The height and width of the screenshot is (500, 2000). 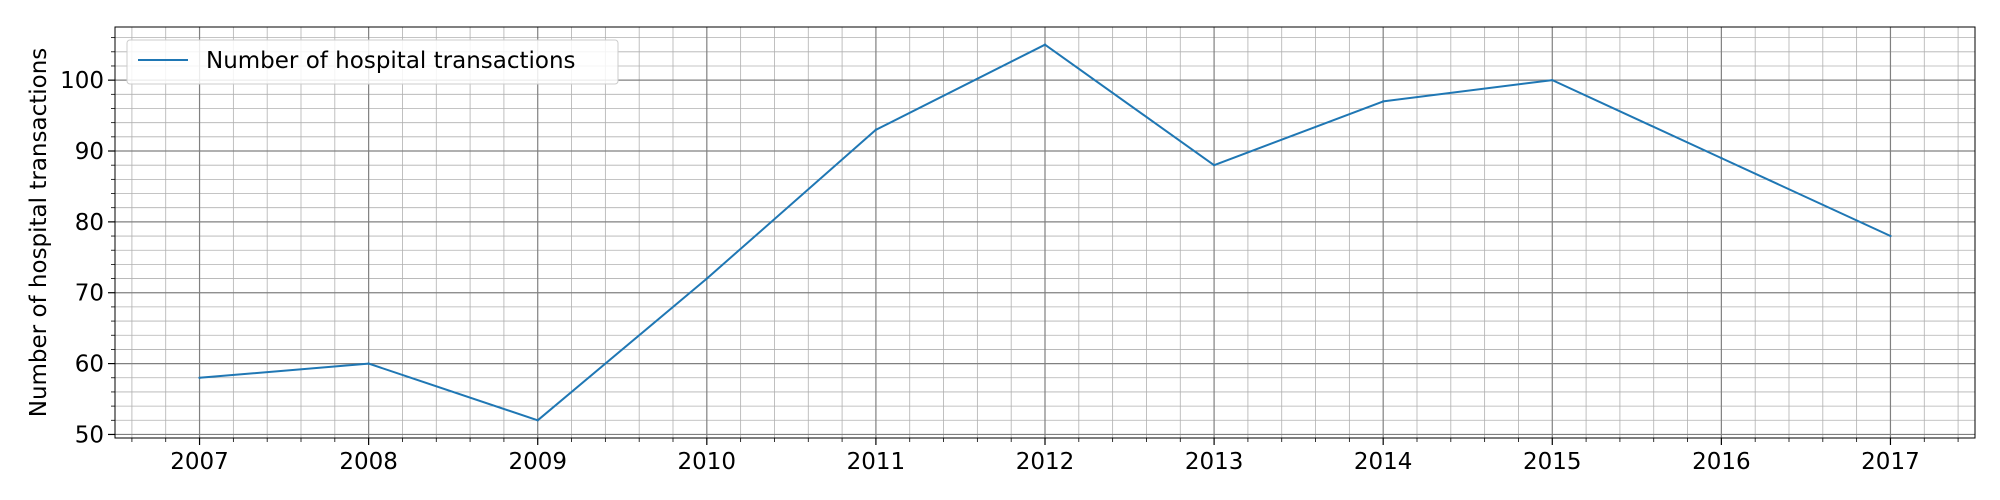 What do you see at coordinates (89, 435) in the screenshot?
I see `y-tick-label: 50` at bounding box center [89, 435].